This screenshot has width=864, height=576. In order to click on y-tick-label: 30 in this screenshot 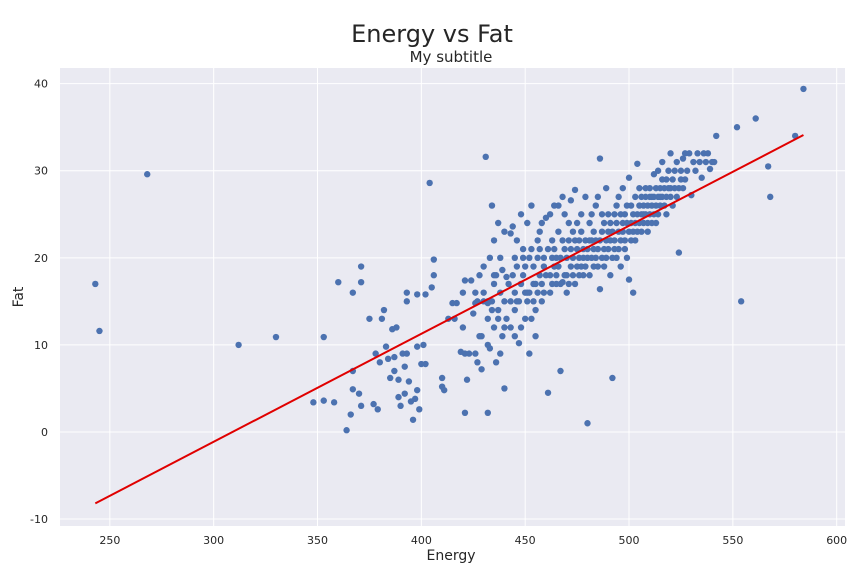, I will do `click(41, 171)`.